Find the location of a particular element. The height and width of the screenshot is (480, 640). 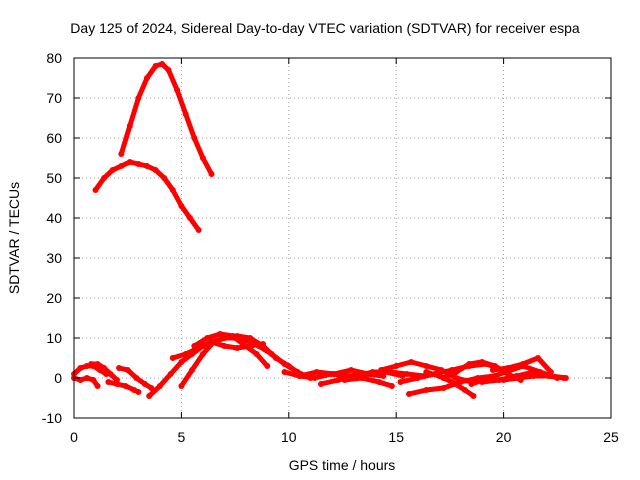

x-tick-label: 20 is located at coordinates (504, 437).